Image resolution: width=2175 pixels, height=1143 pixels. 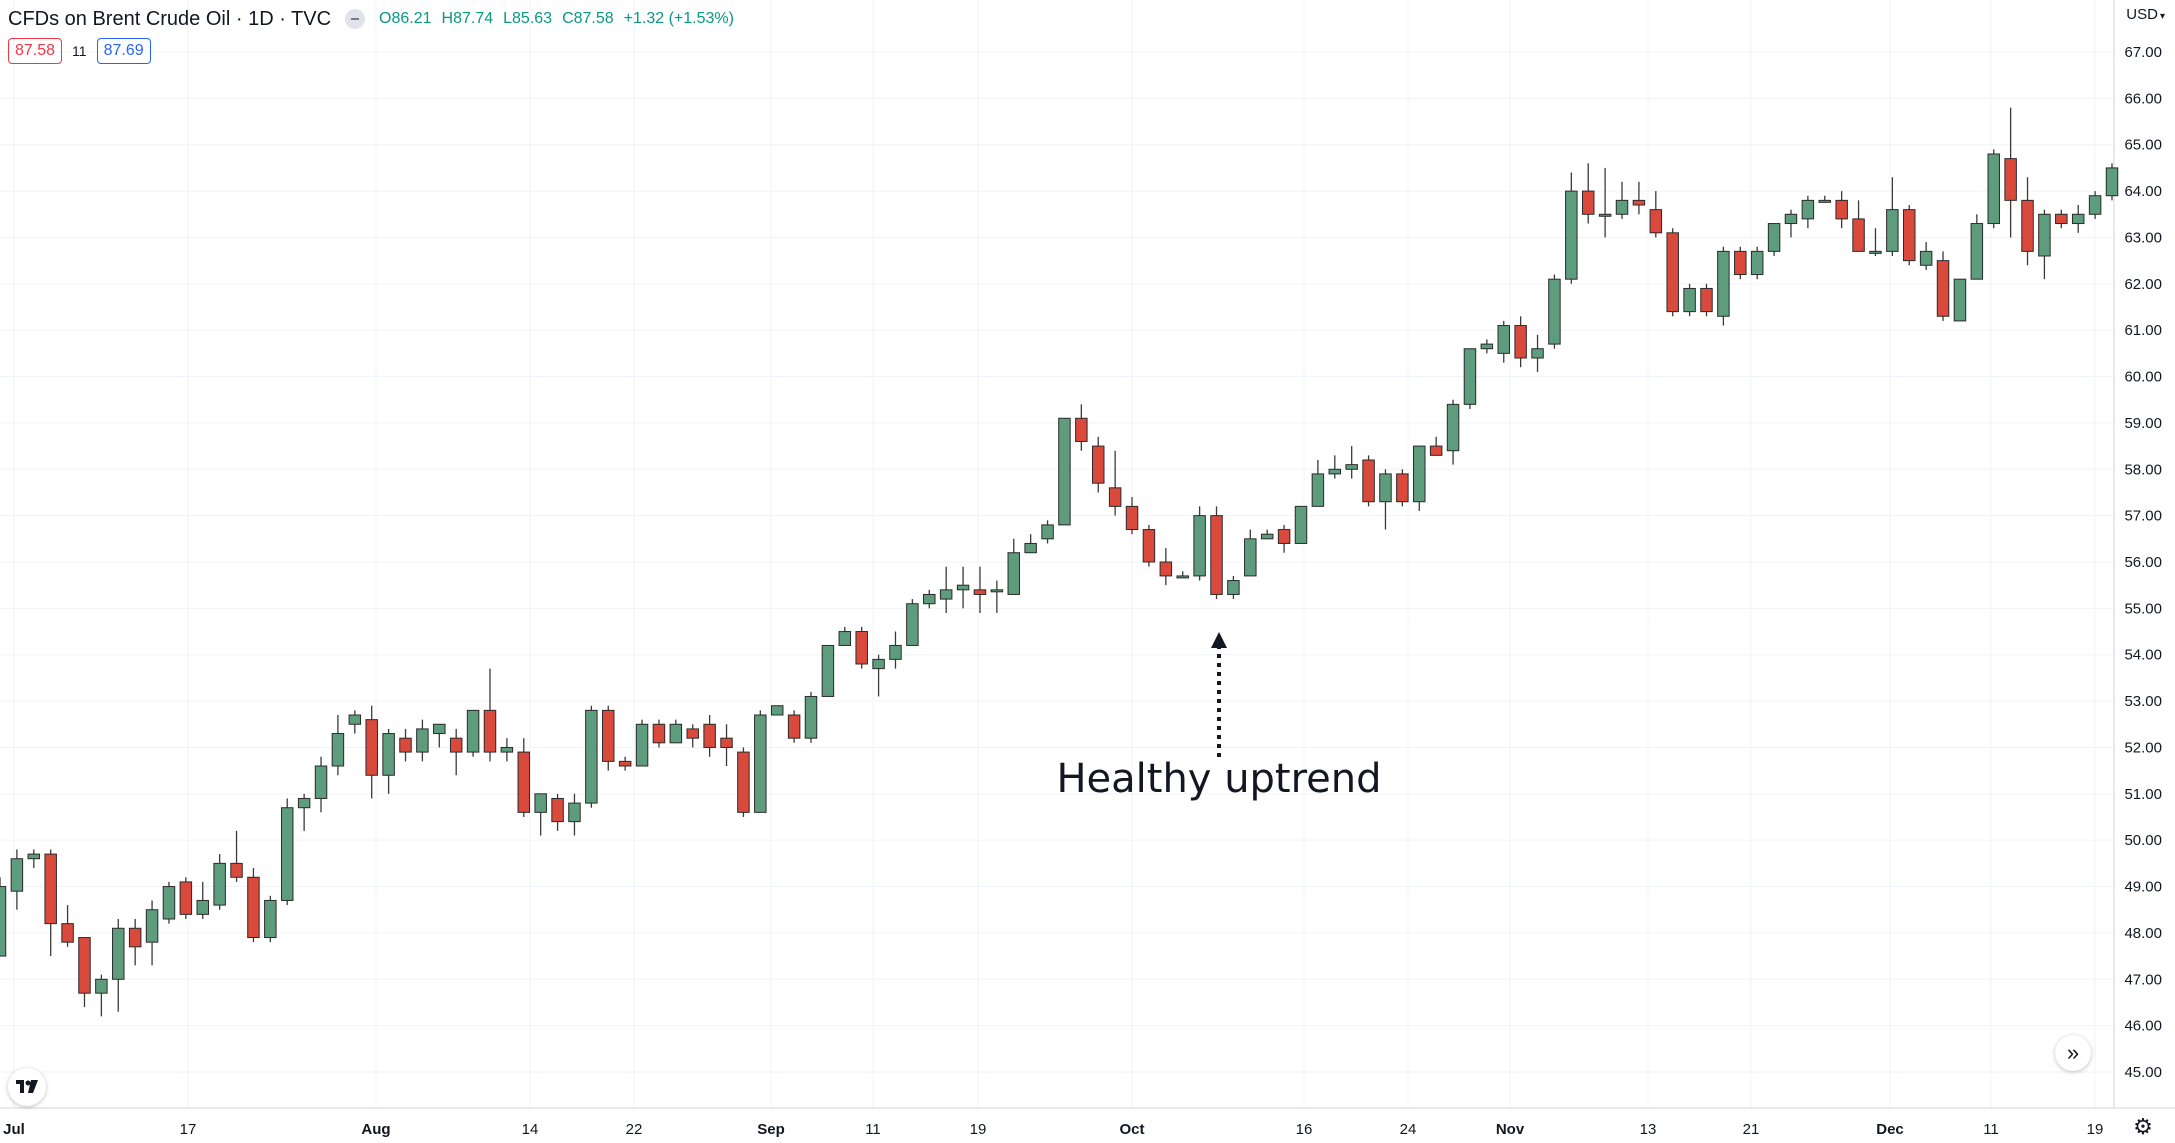 What do you see at coordinates (1219, 640) in the screenshot?
I see `annotation-arrow-head` at bounding box center [1219, 640].